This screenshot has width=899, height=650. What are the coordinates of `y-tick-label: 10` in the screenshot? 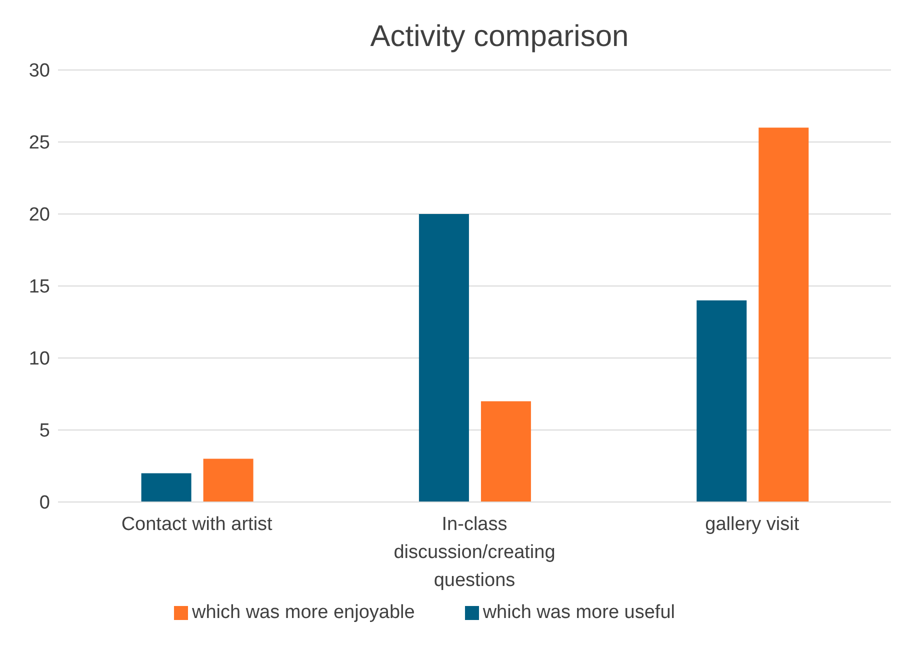 It's located at (39, 359).